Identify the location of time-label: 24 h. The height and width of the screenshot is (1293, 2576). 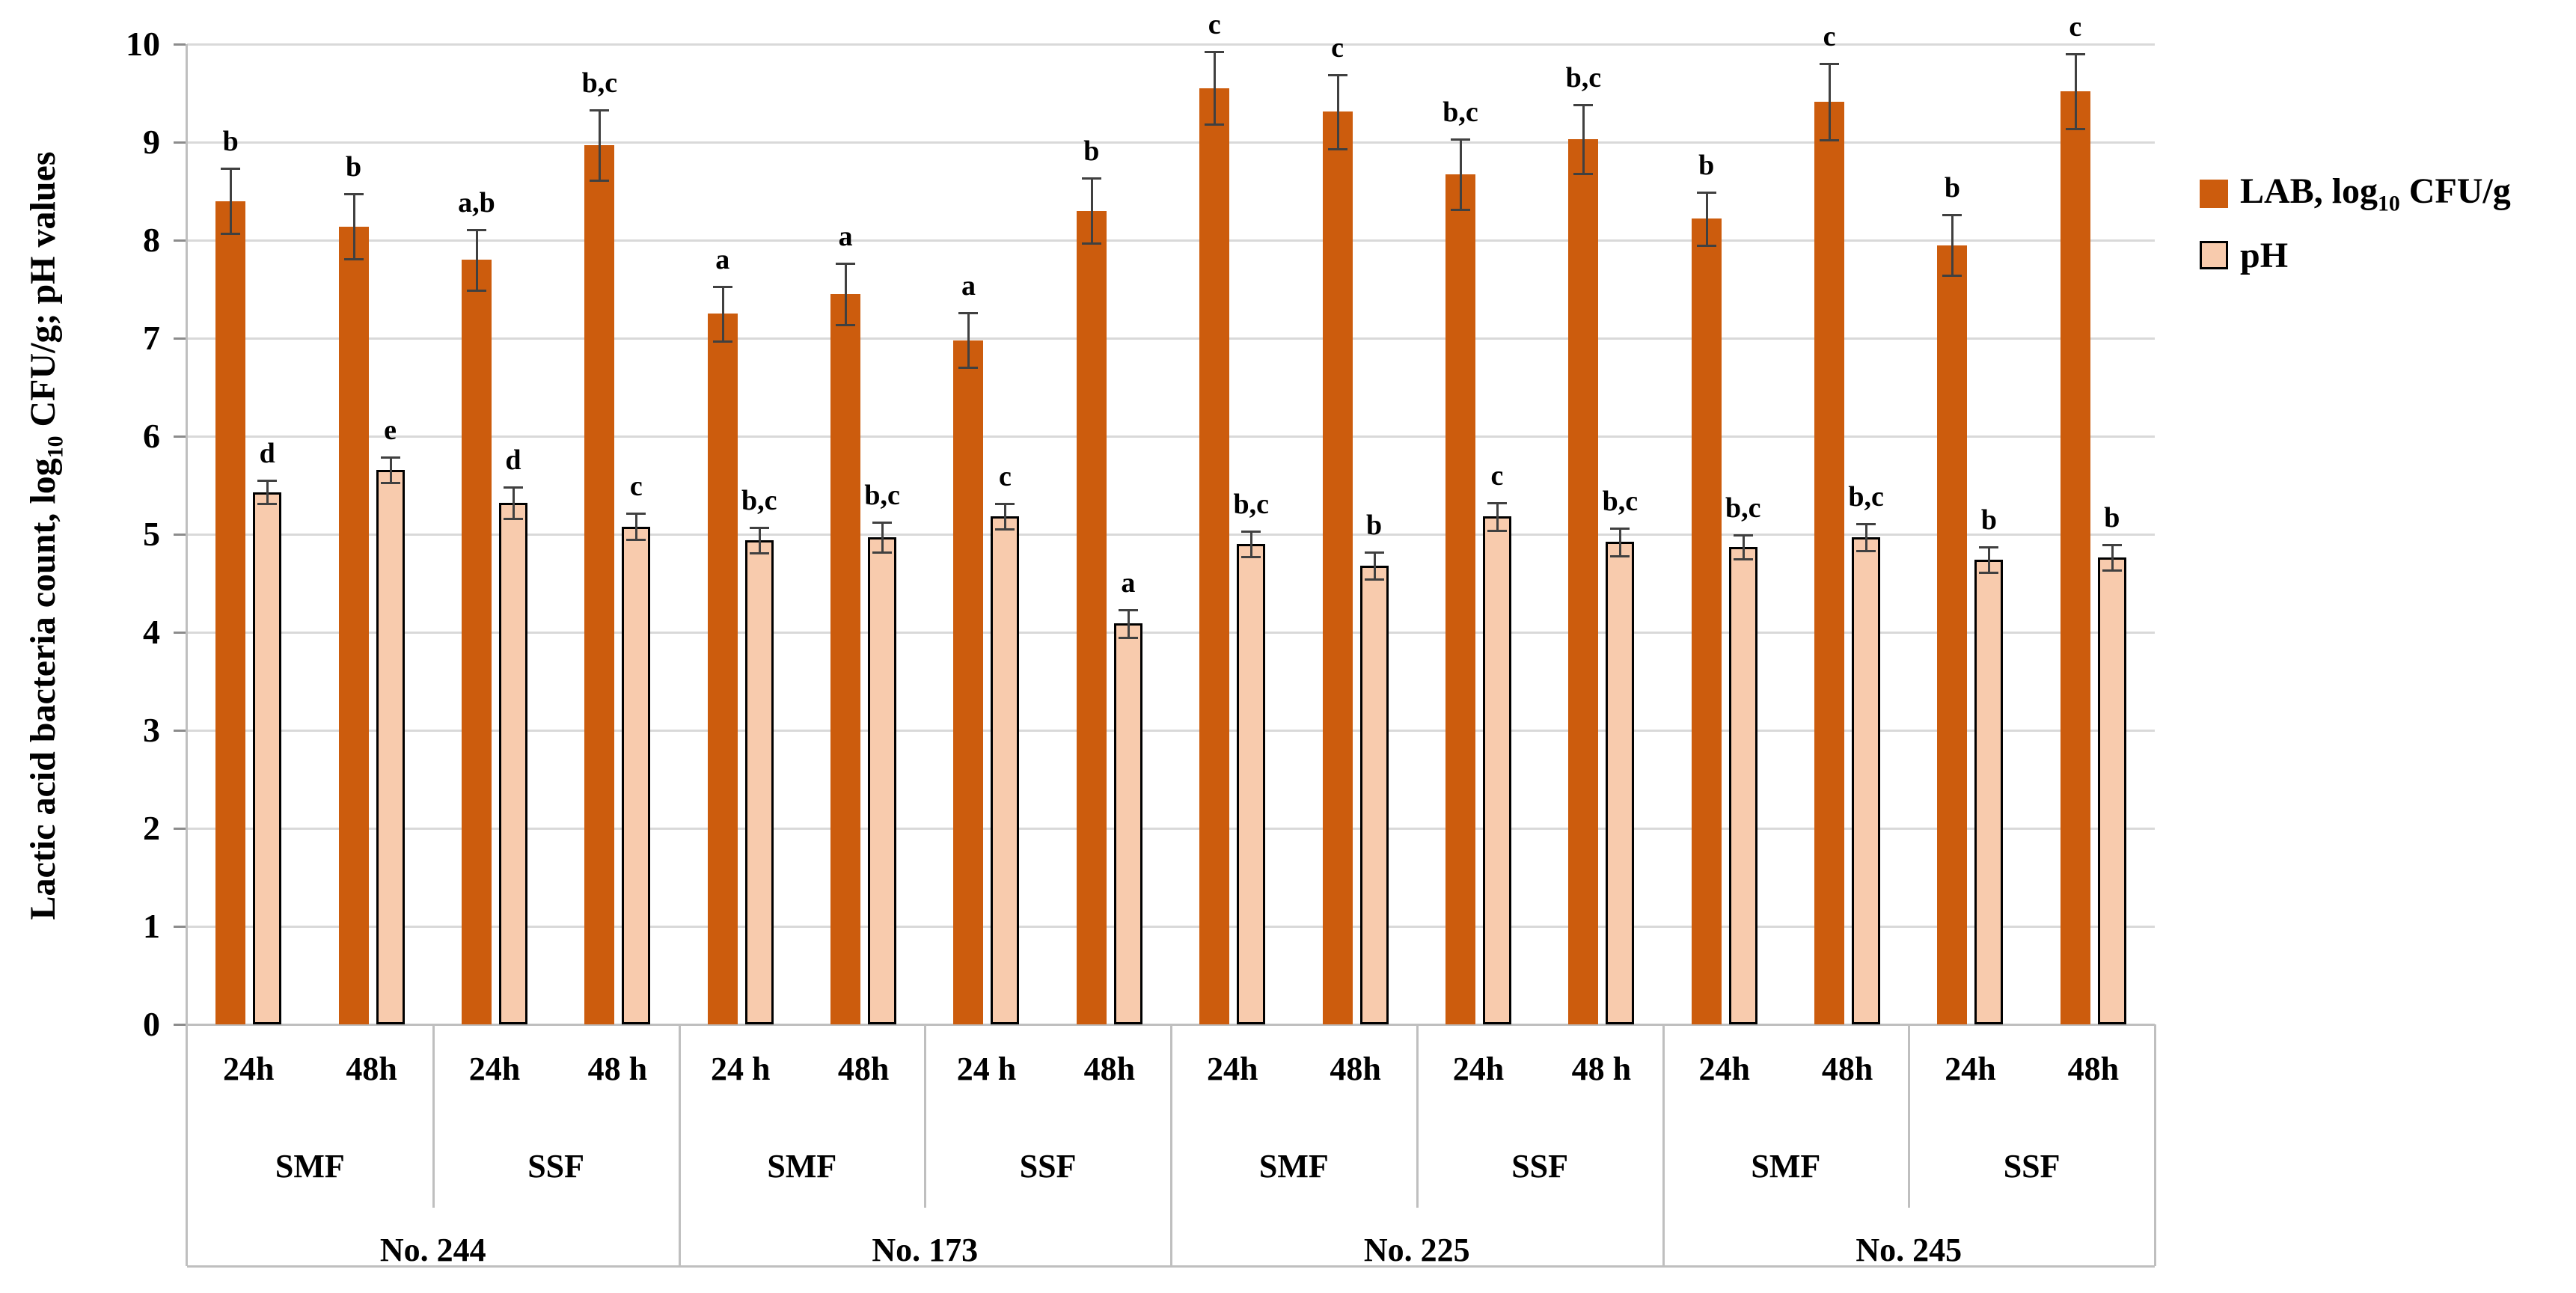
(987, 1069).